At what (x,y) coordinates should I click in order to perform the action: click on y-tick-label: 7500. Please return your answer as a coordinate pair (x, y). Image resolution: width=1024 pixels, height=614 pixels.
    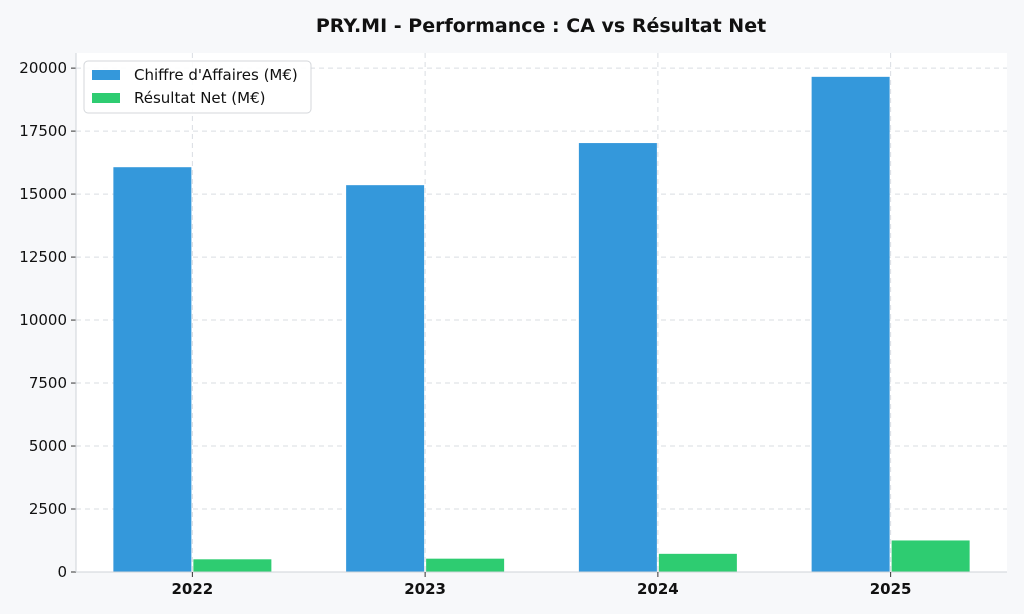
    Looking at the image, I should click on (48, 383).